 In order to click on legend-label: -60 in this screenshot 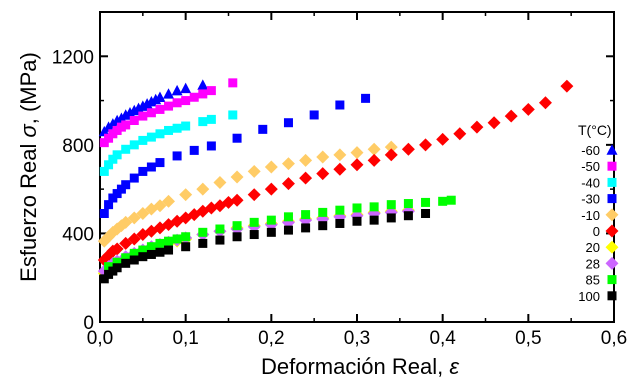, I will do `click(590, 150)`.